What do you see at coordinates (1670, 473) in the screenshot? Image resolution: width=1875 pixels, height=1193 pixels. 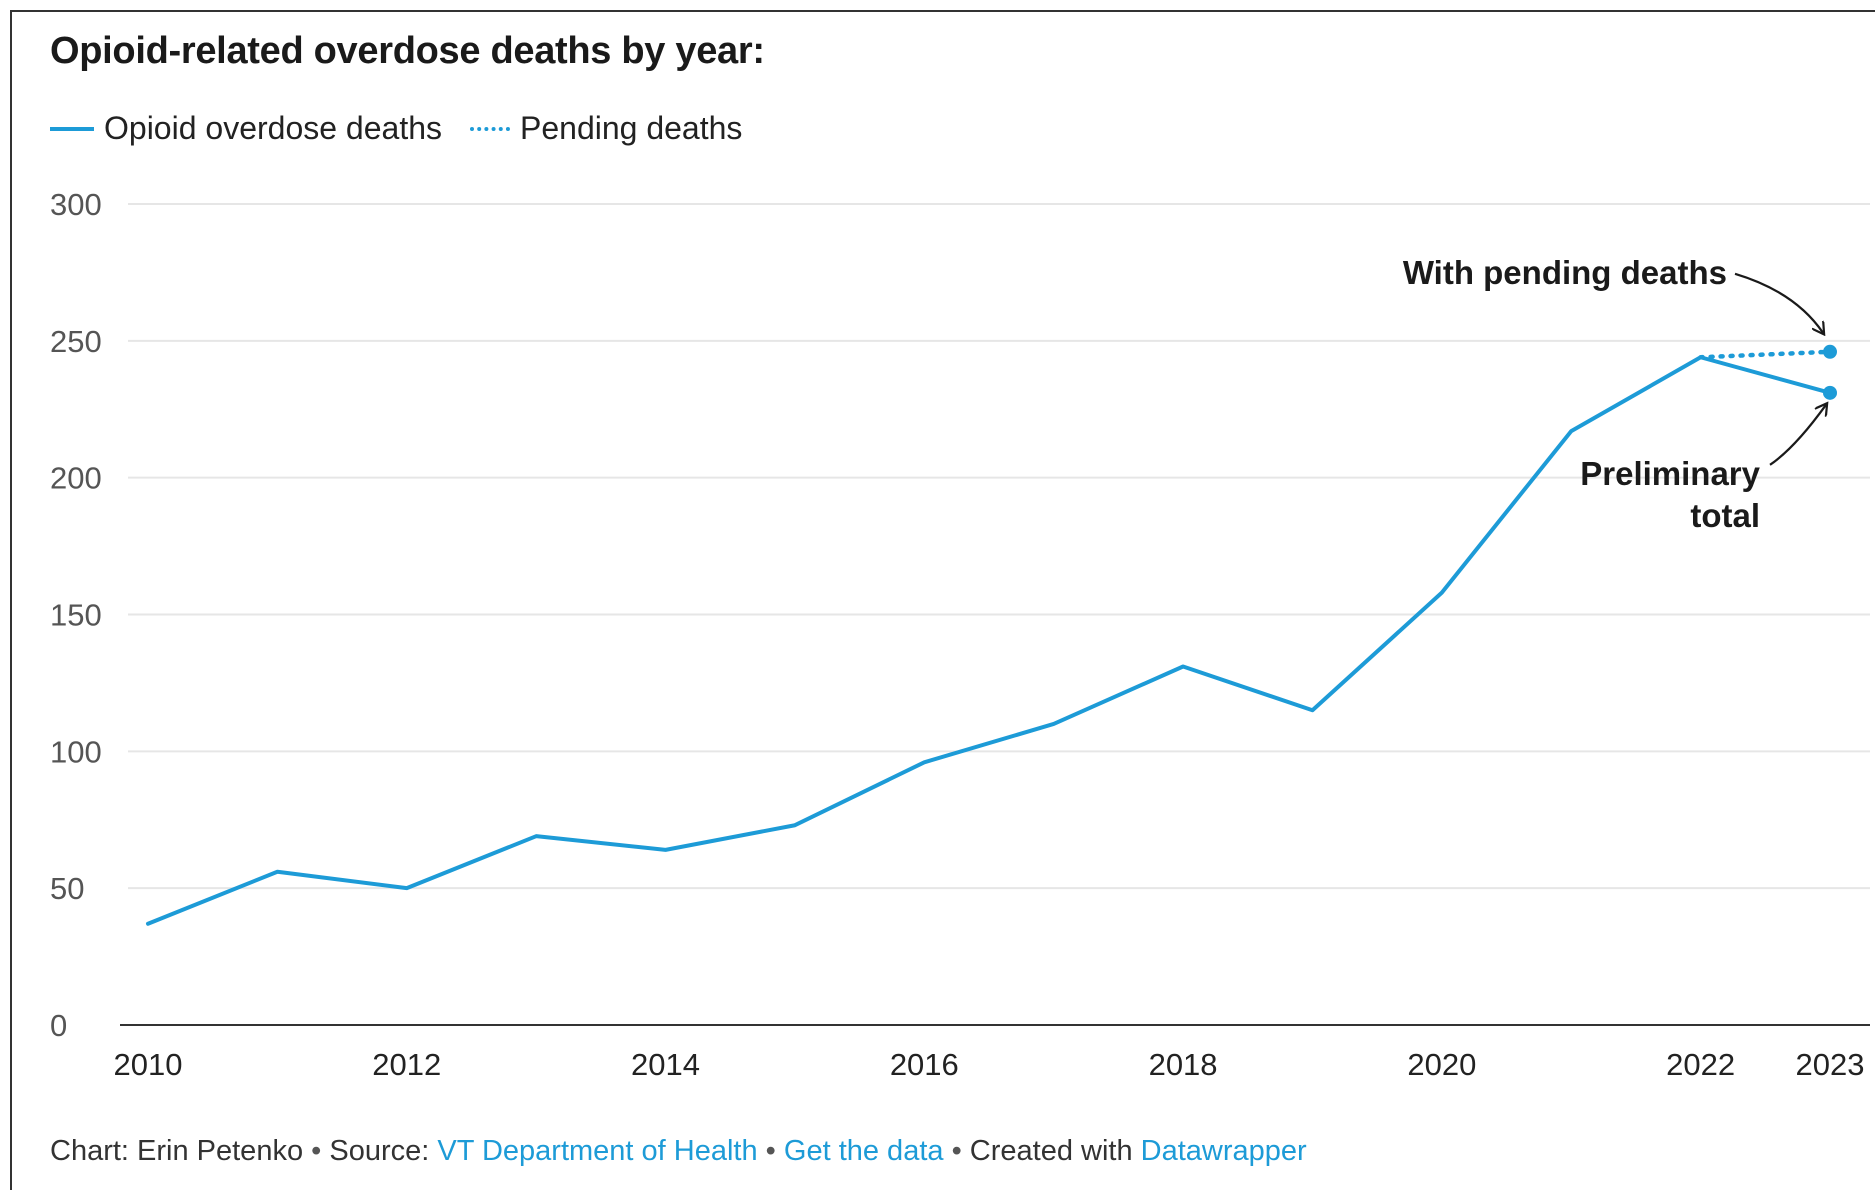 I see `annotation-preliminary-line: Preliminary` at bounding box center [1670, 473].